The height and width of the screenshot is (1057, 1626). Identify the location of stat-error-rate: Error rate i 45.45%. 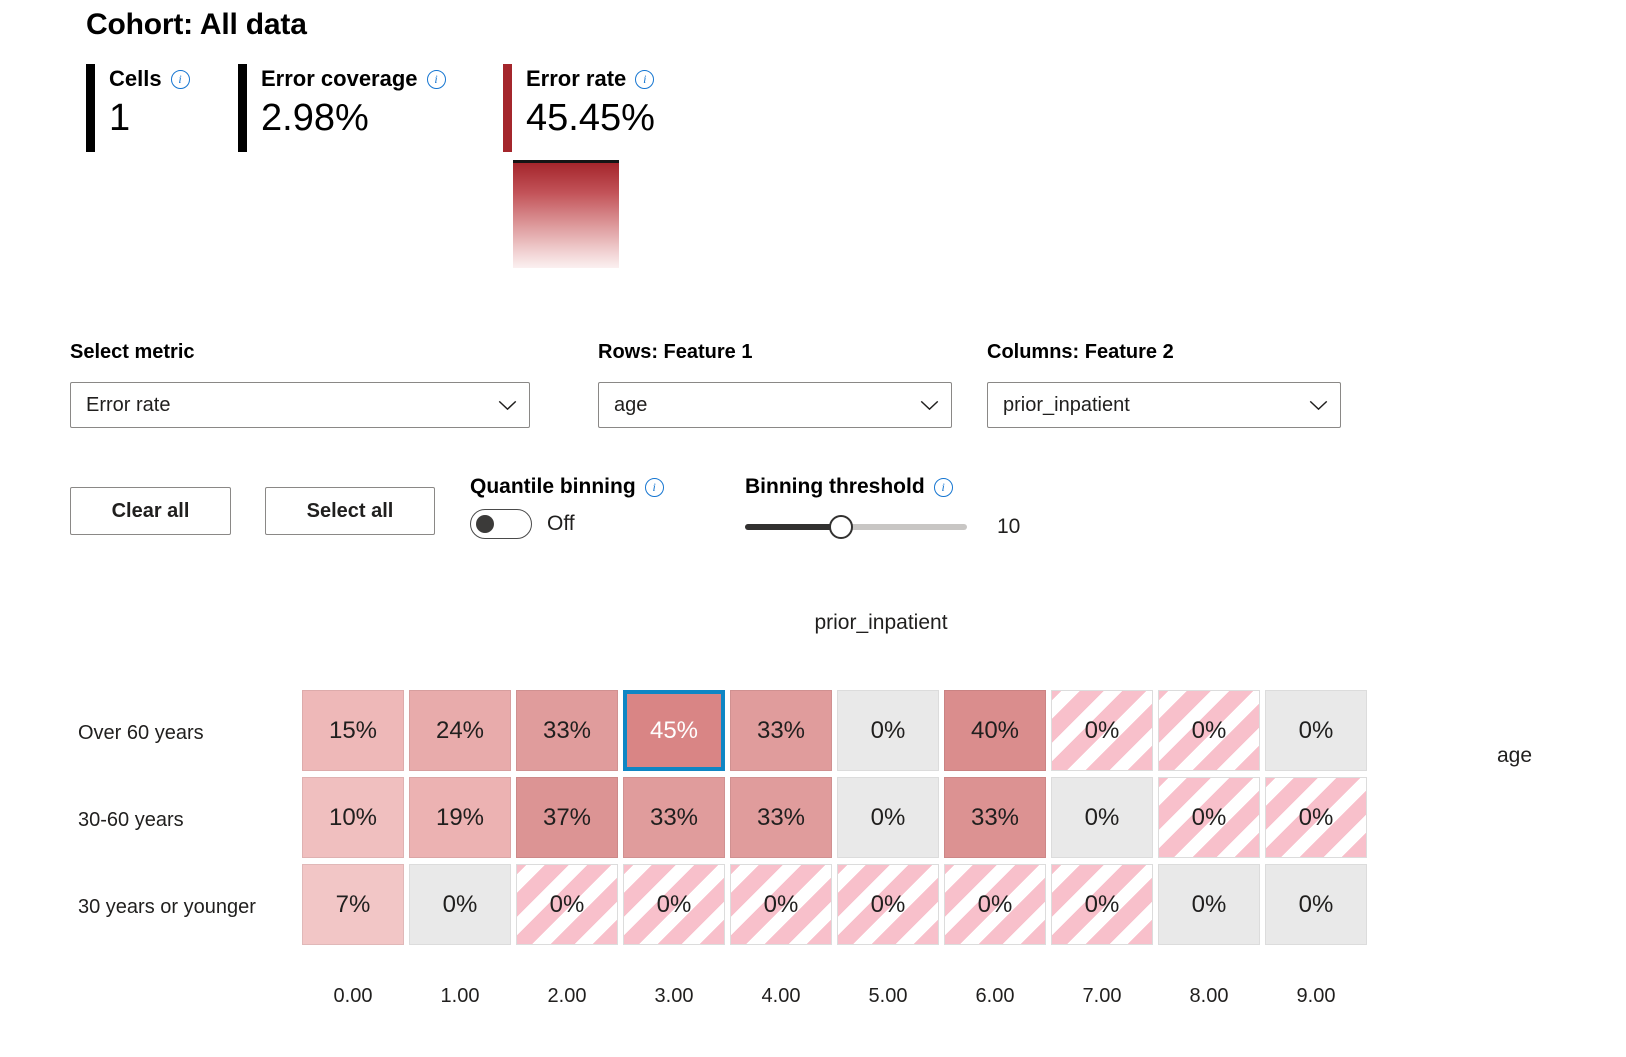
(579, 108).